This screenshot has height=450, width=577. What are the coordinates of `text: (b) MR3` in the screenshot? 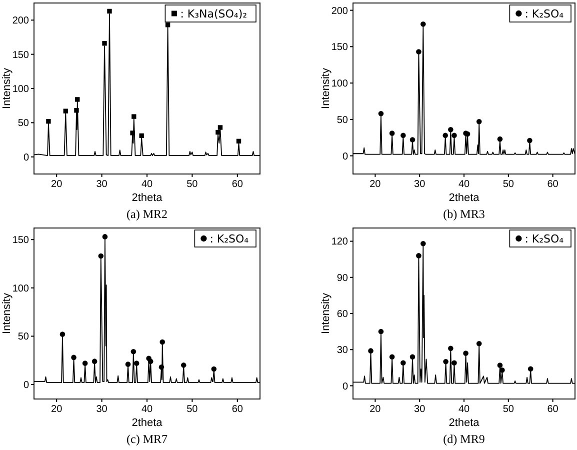 It's located at (464, 214).